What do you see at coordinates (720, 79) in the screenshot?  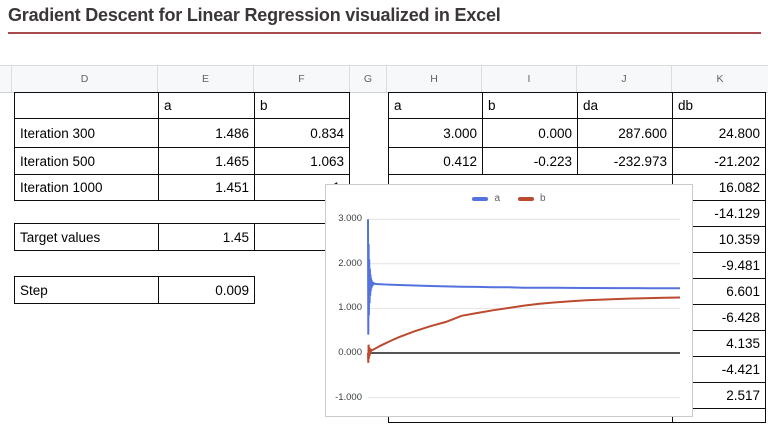 I see `column-header-K: K` at bounding box center [720, 79].